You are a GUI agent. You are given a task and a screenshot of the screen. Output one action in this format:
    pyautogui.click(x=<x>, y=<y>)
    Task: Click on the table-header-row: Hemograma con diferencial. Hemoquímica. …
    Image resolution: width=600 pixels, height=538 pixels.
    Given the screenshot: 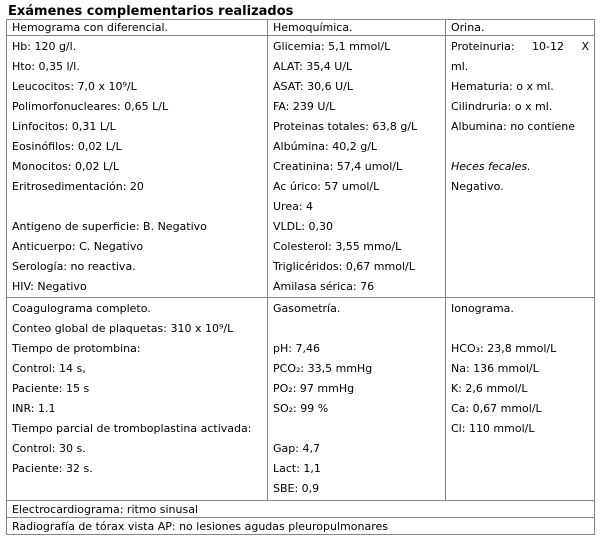 What is the action you would take?
    pyautogui.click(x=300, y=27)
    